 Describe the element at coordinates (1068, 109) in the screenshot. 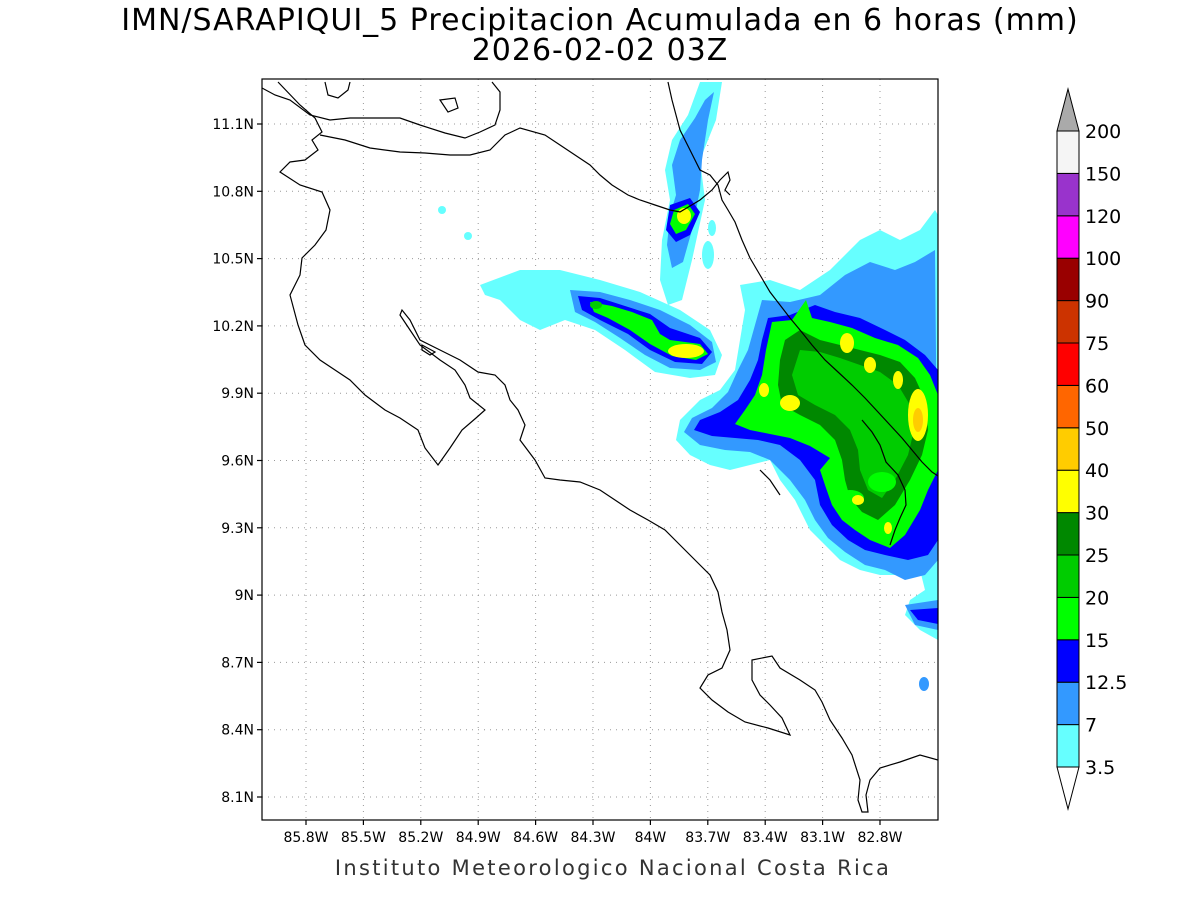

I see `colorbar-over-arrow` at that location.